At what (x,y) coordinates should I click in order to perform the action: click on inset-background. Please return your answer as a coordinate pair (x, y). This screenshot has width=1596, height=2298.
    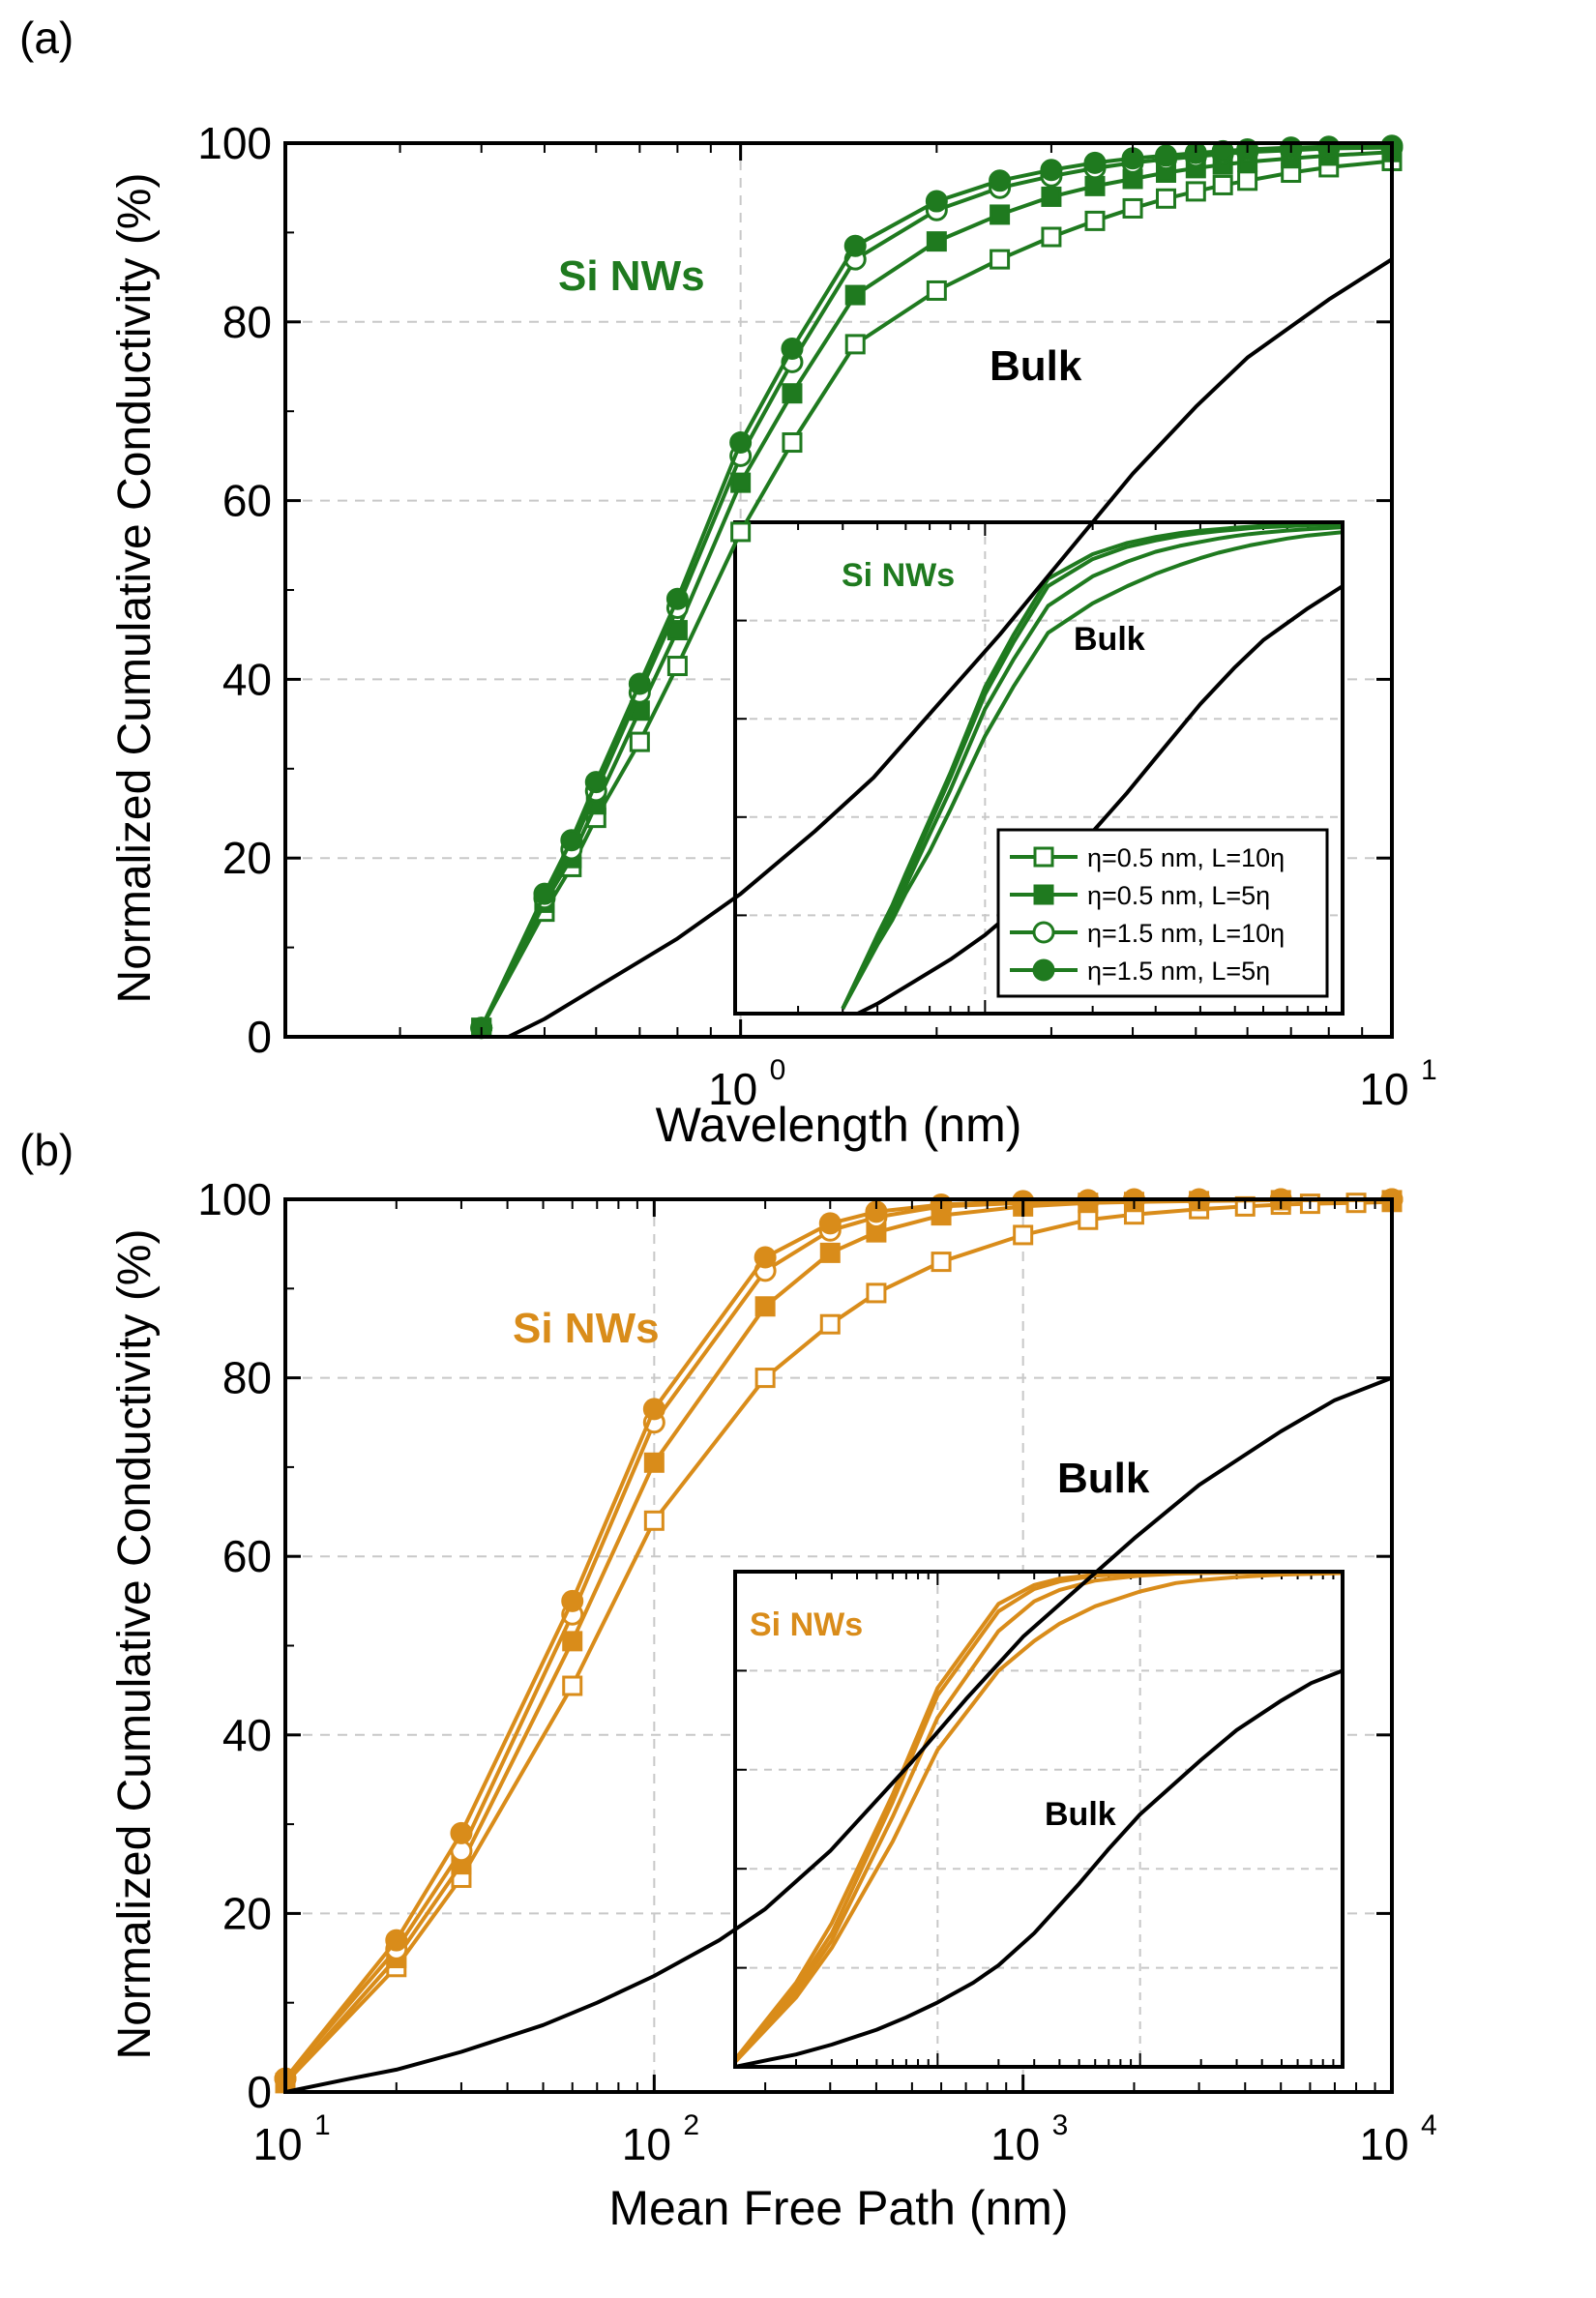
    Looking at the image, I should click on (1039, 1819).